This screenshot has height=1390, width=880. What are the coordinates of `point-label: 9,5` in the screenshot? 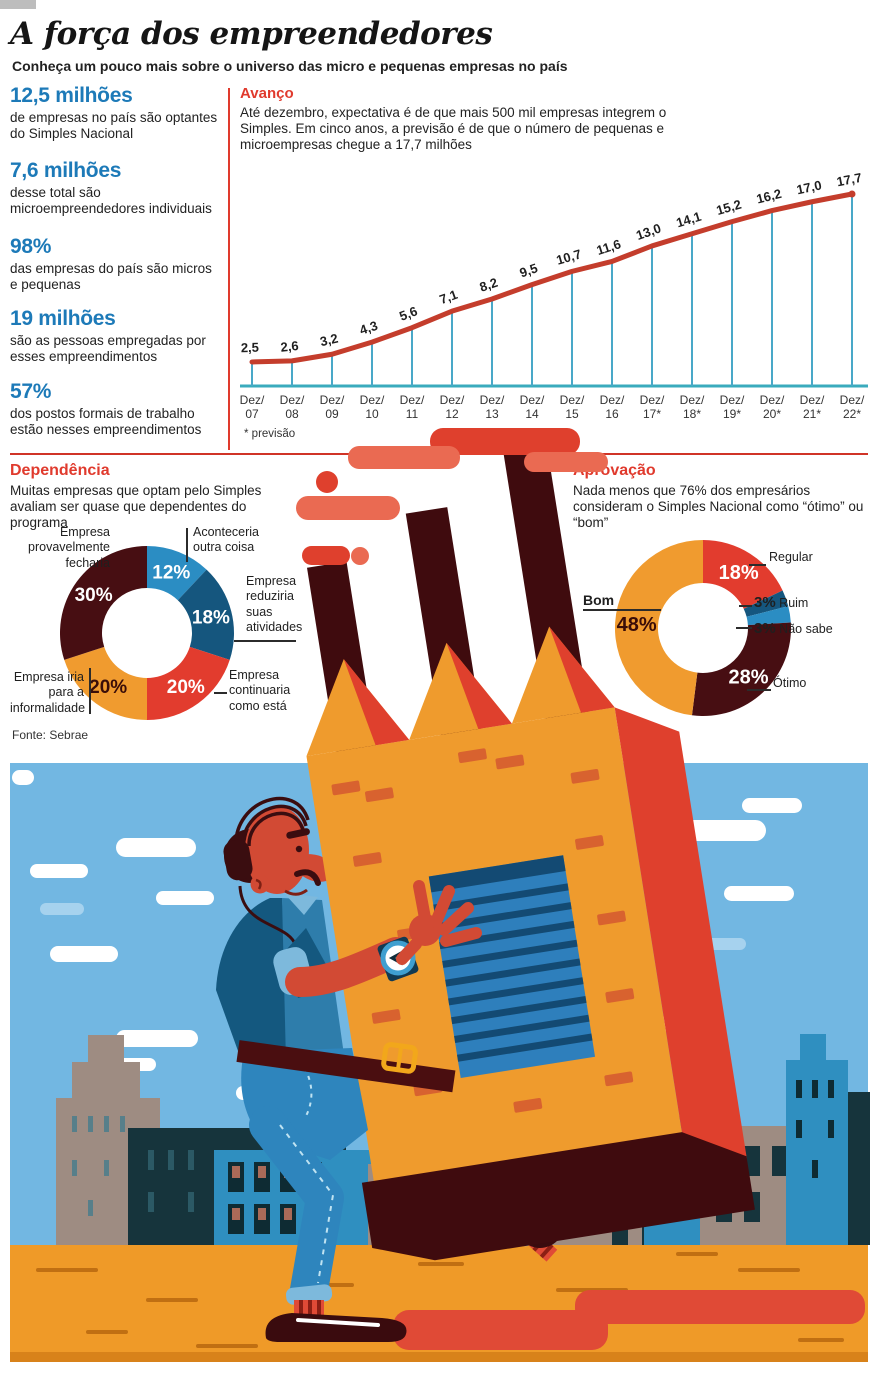 It's located at (529, 270).